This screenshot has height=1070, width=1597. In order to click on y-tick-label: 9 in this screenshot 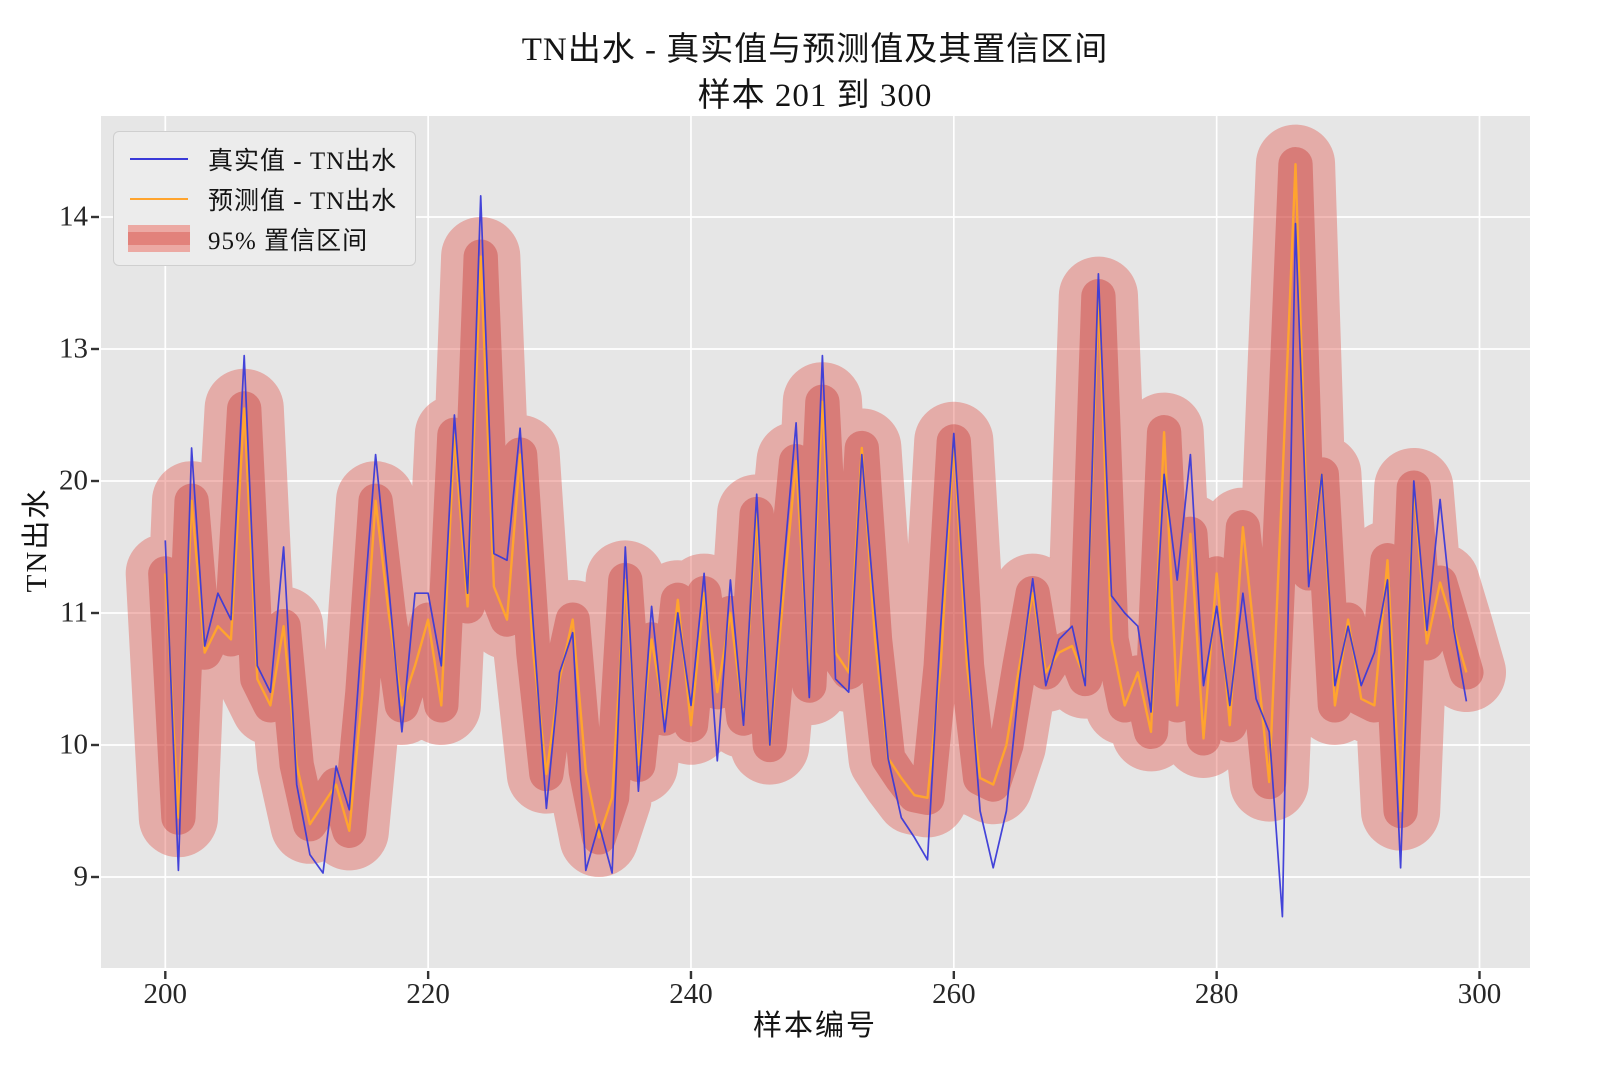, I will do `click(81, 876)`.